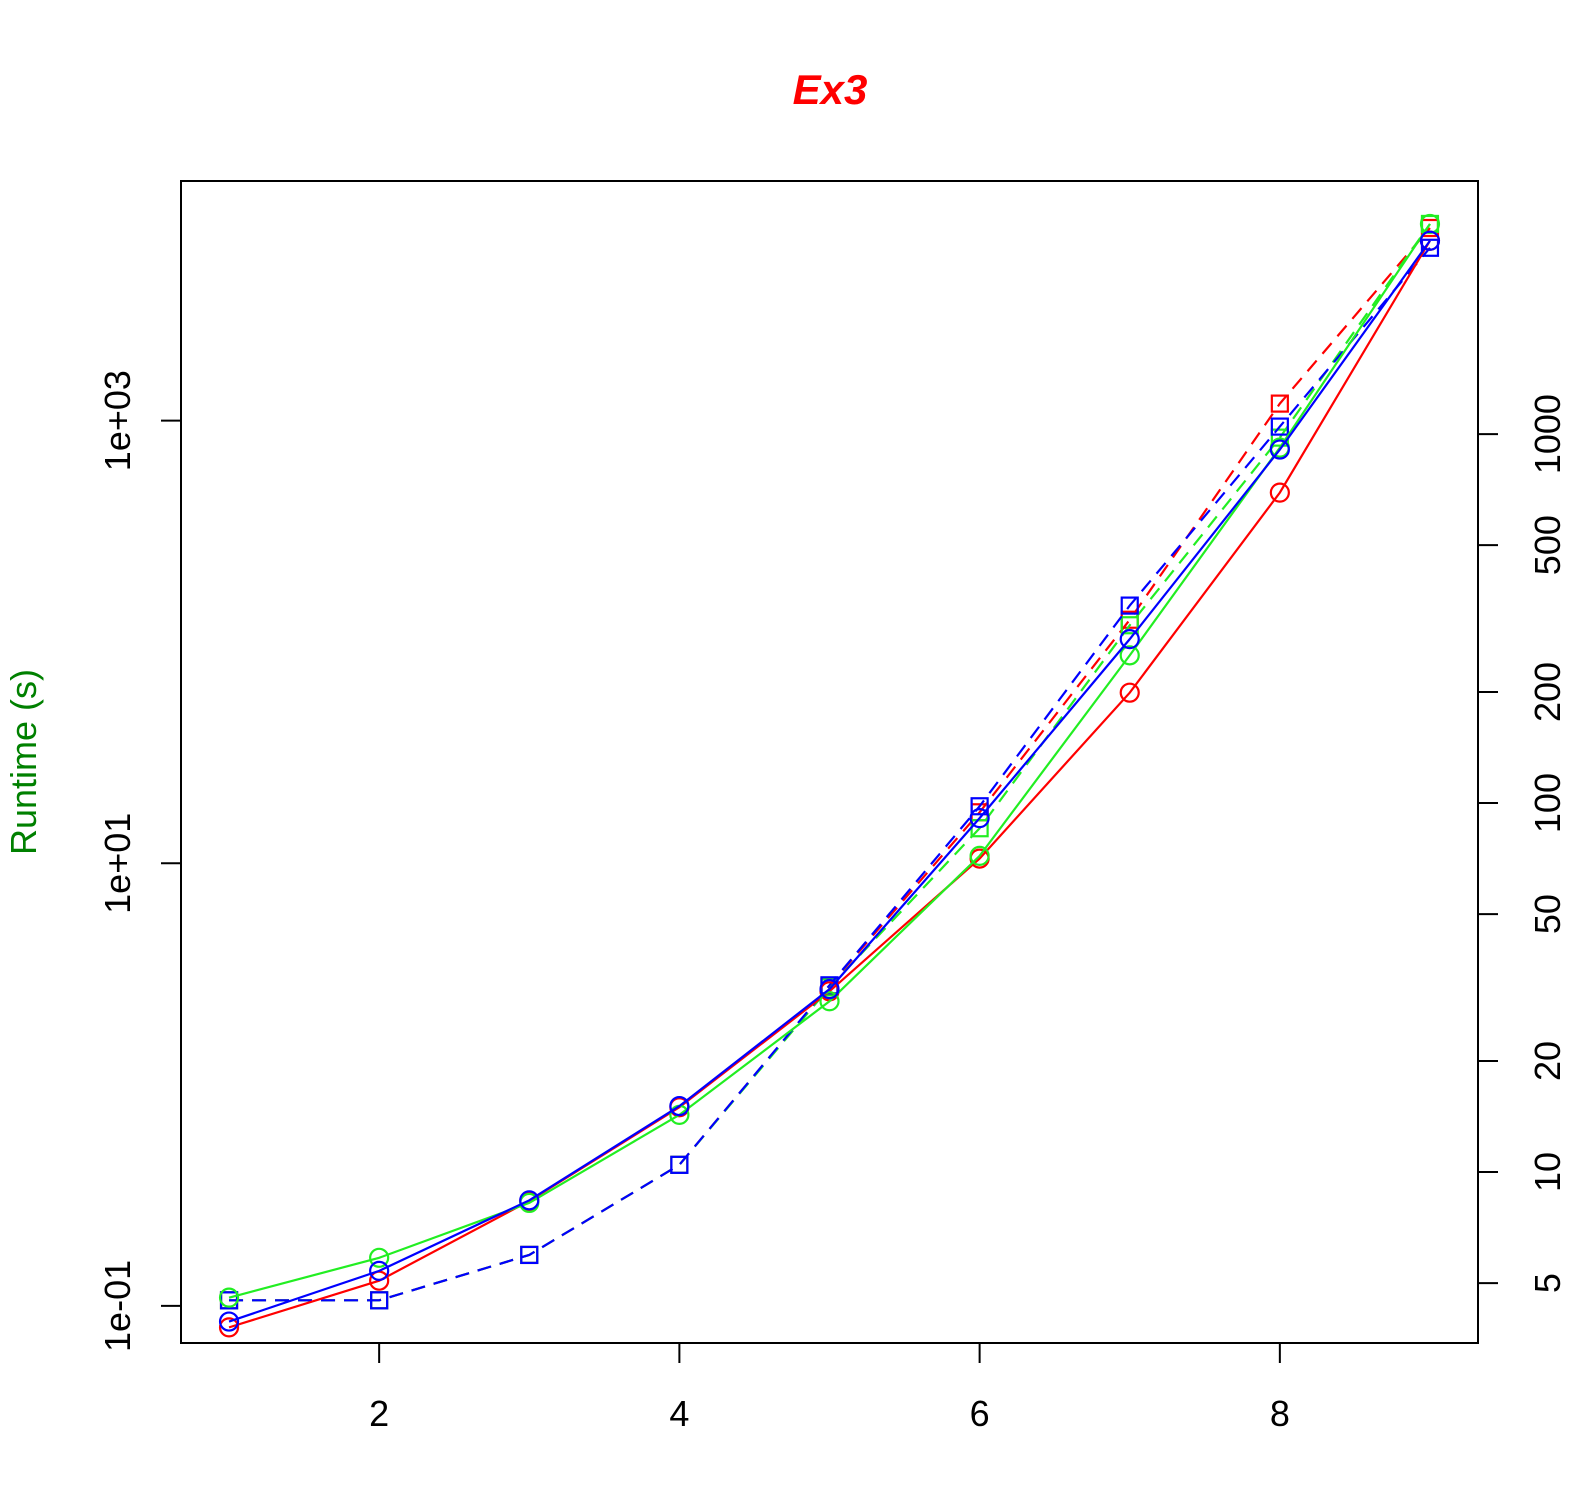  What do you see at coordinates (1547, 545) in the screenshot?
I see `y2-tick-label: 500` at bounding box center [1547, 545].